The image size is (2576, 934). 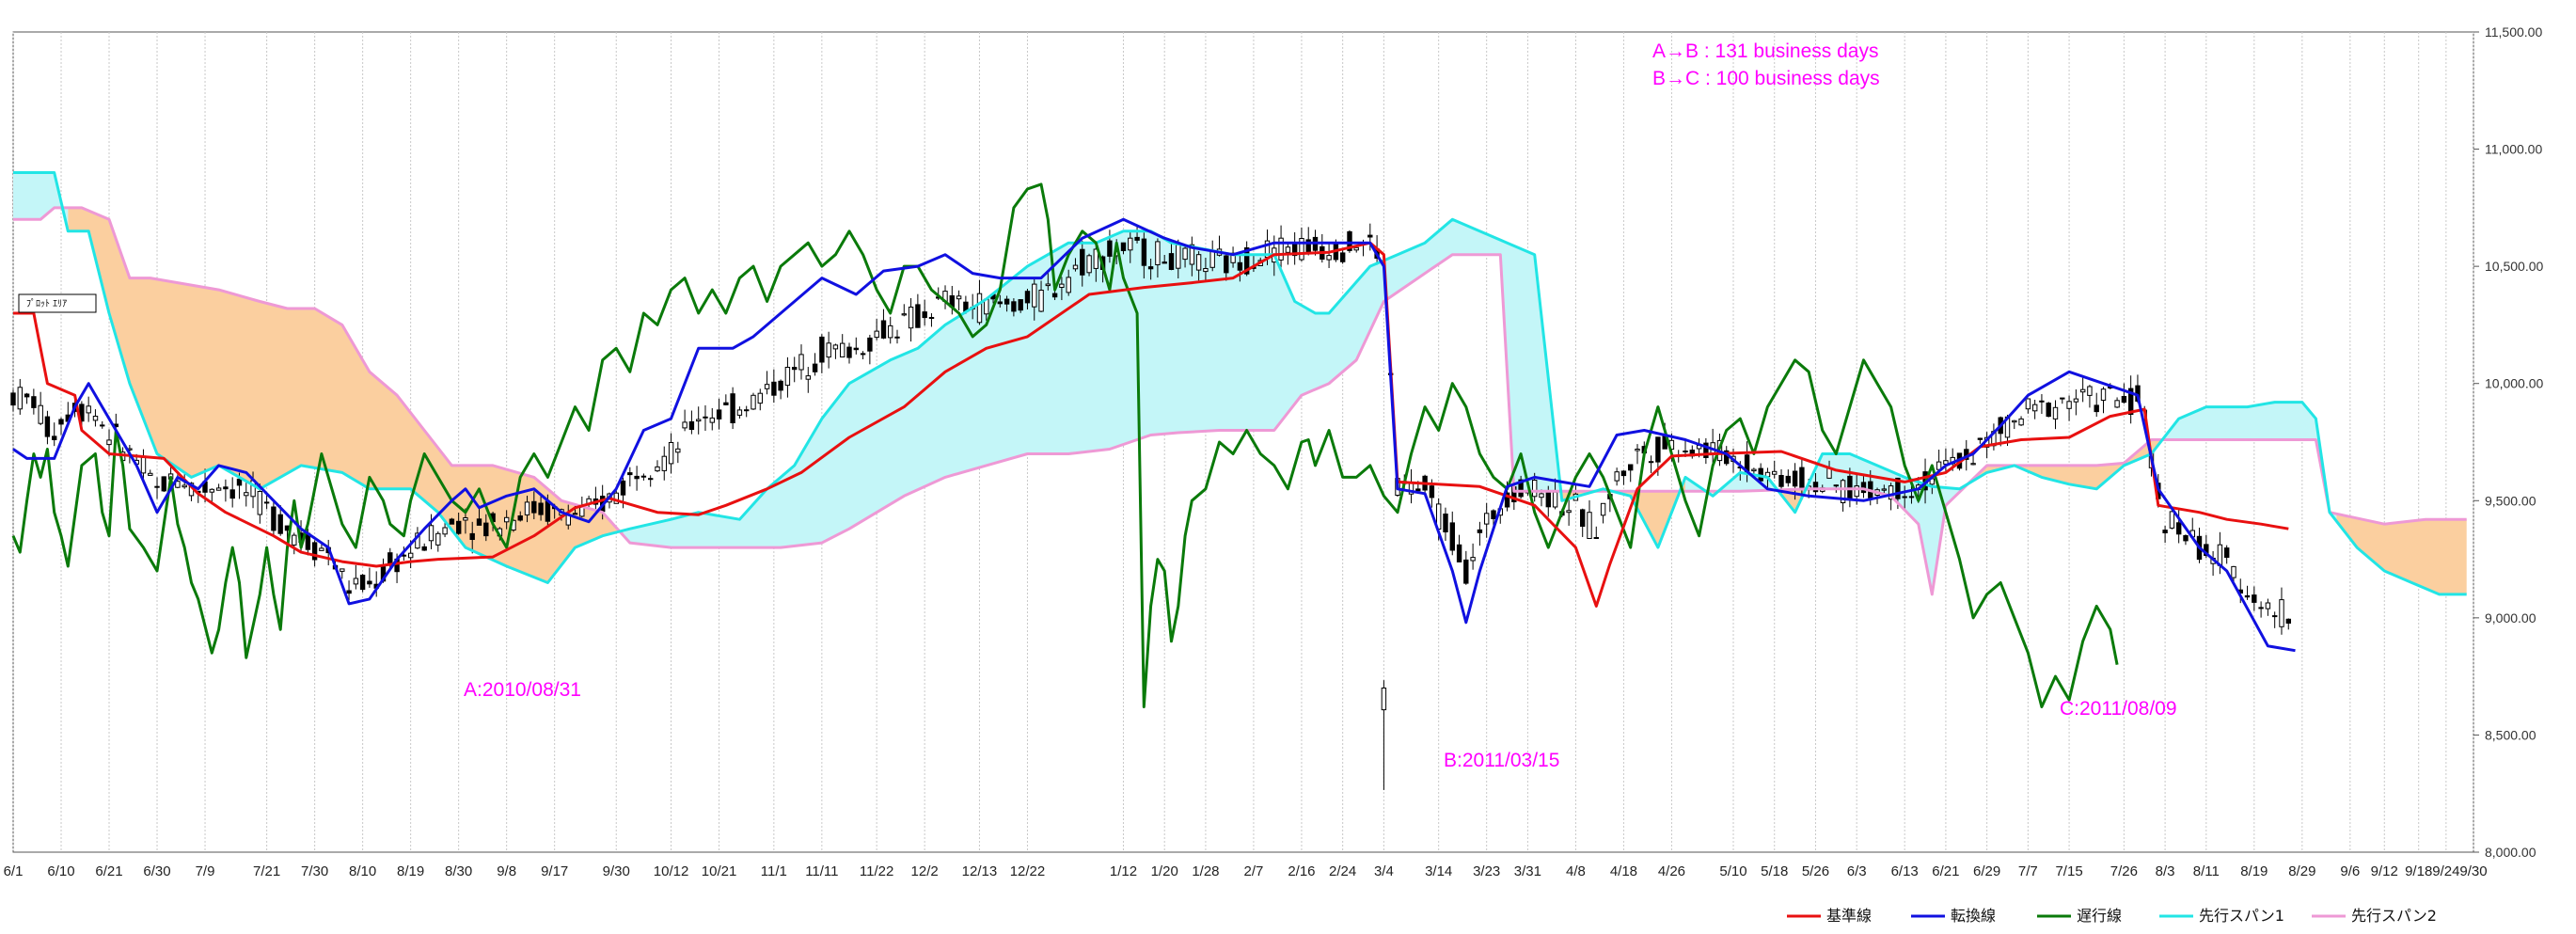 What do you see at coordinates (2510, 500) in the screenshot?
I see `y-tick-label: 9,500.00` at bounding box center [2510, 500].